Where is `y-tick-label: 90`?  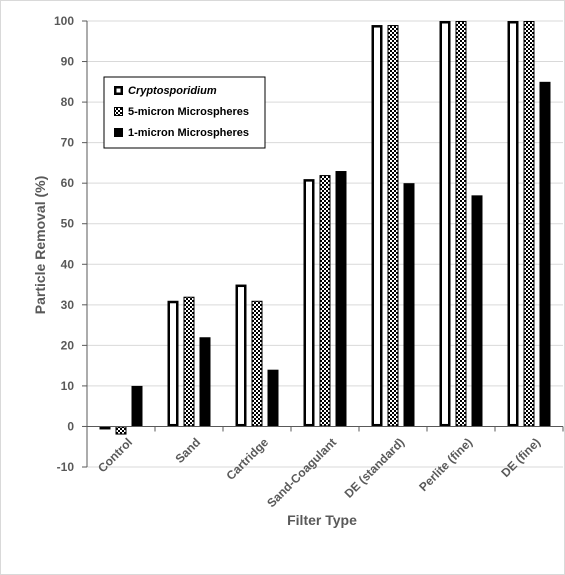 y-tick-label: 90 is located at coordinates (68, 62).